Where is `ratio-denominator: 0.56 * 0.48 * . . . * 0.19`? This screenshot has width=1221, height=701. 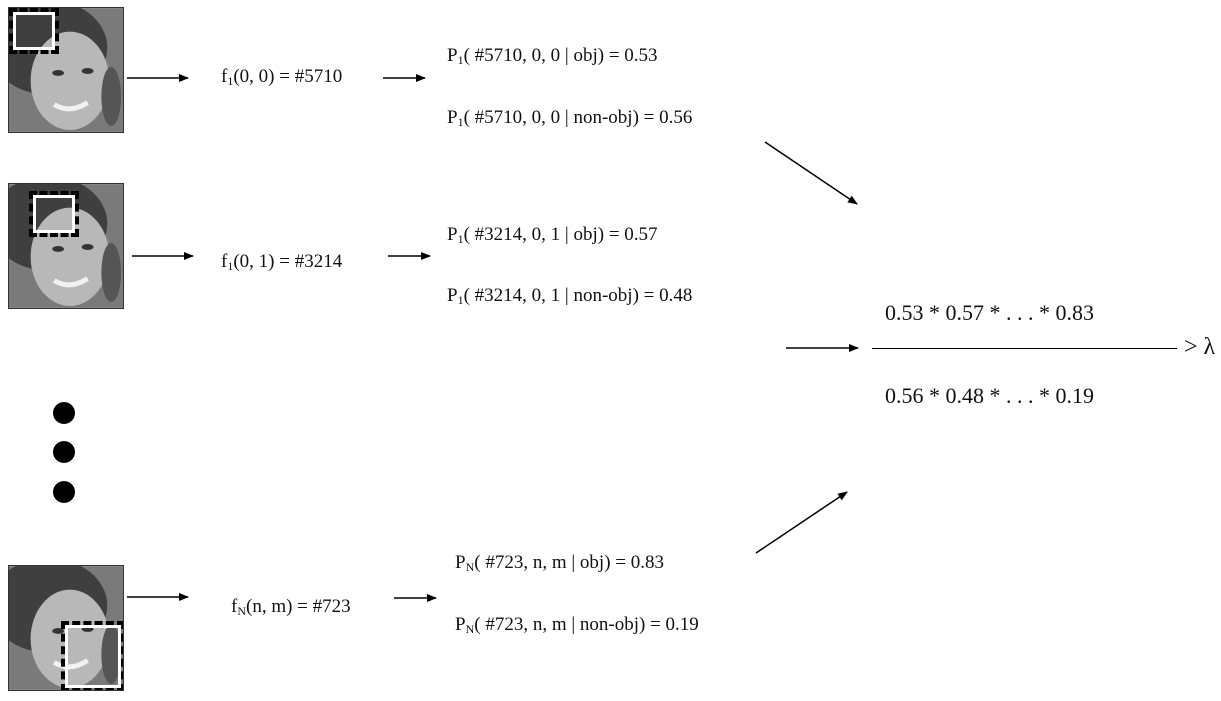
ratio-denominator: 0.56 * 0.48 * . . . * 0.19 is located at coordinates (989, 395).